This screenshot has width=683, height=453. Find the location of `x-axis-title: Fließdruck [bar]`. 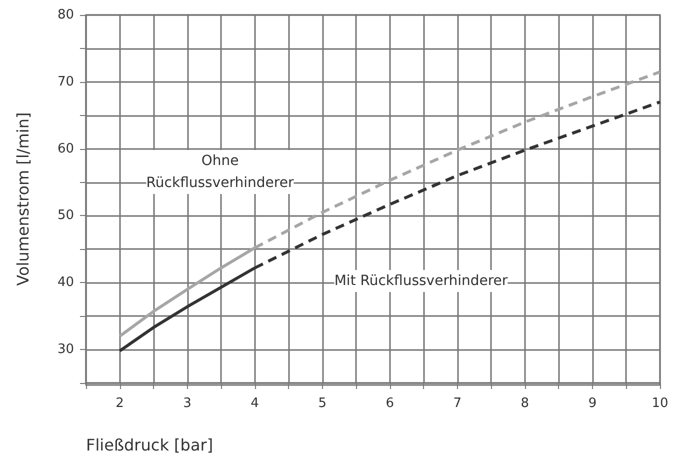

x-axis-title: Fließdruck [bar] is located at coordinates (150, 444).